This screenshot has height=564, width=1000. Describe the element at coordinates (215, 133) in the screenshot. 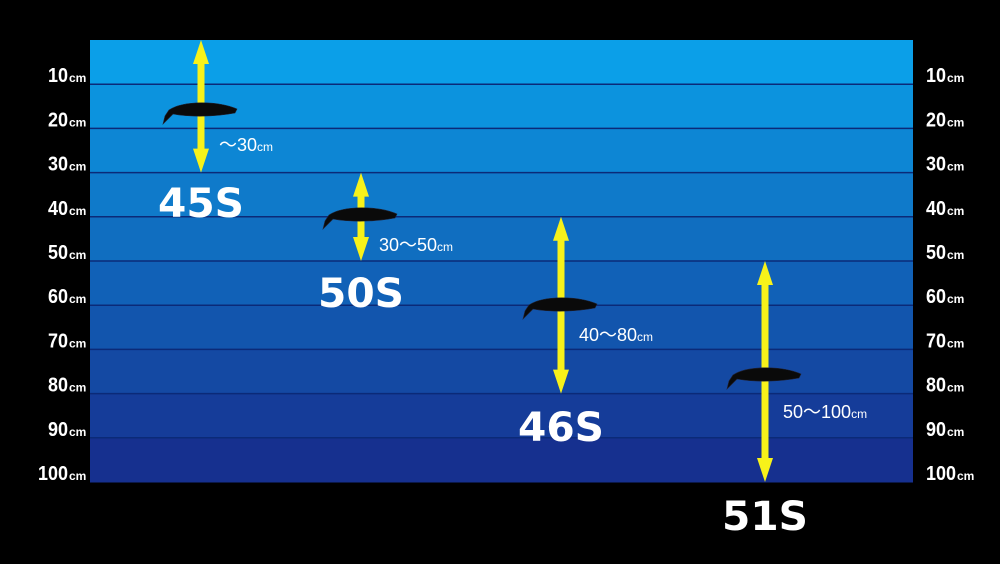

I see `lure-45S: ～30cm 45S` at that location.